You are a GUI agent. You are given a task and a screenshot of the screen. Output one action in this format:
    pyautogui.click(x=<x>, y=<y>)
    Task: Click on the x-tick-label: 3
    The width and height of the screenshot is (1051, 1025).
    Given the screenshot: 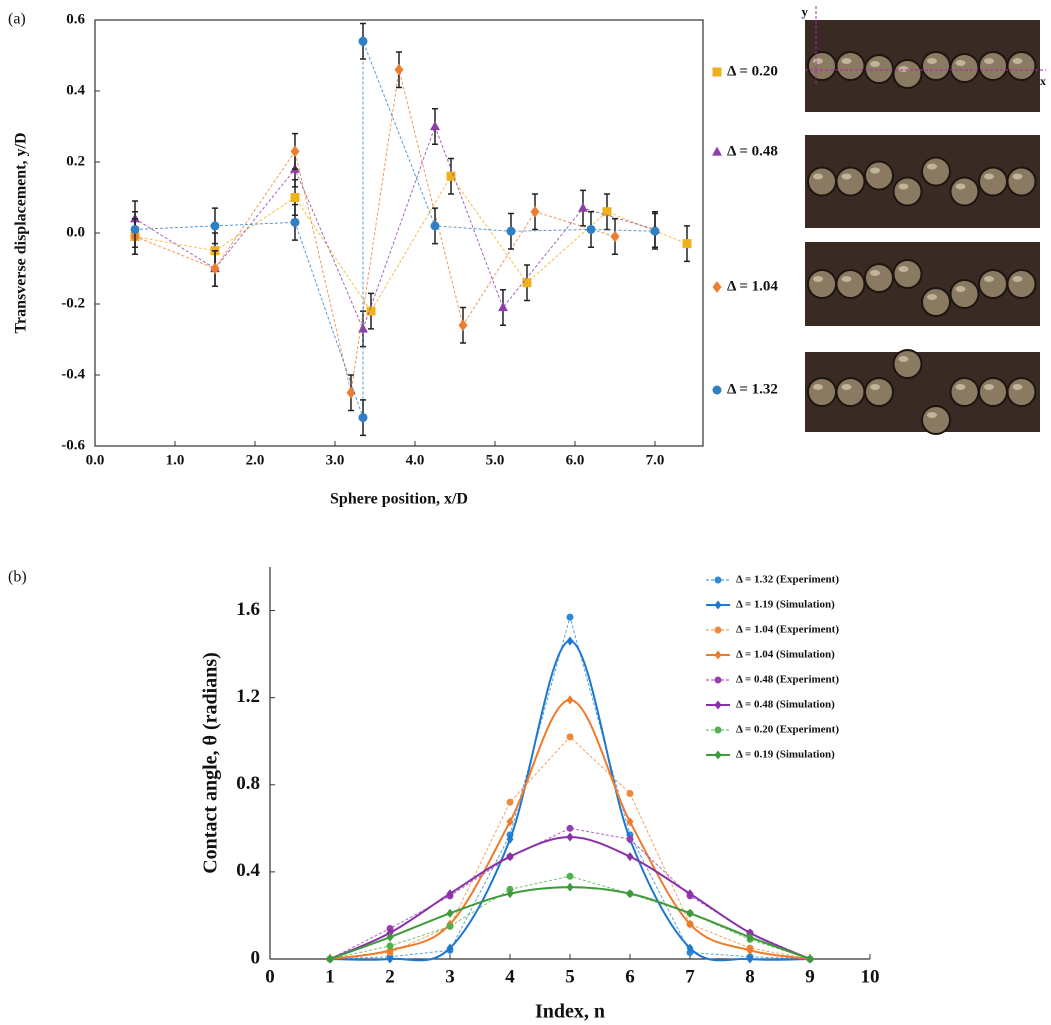 What is the action you would take?
    pyautogui.click(x=450, y=976)
    